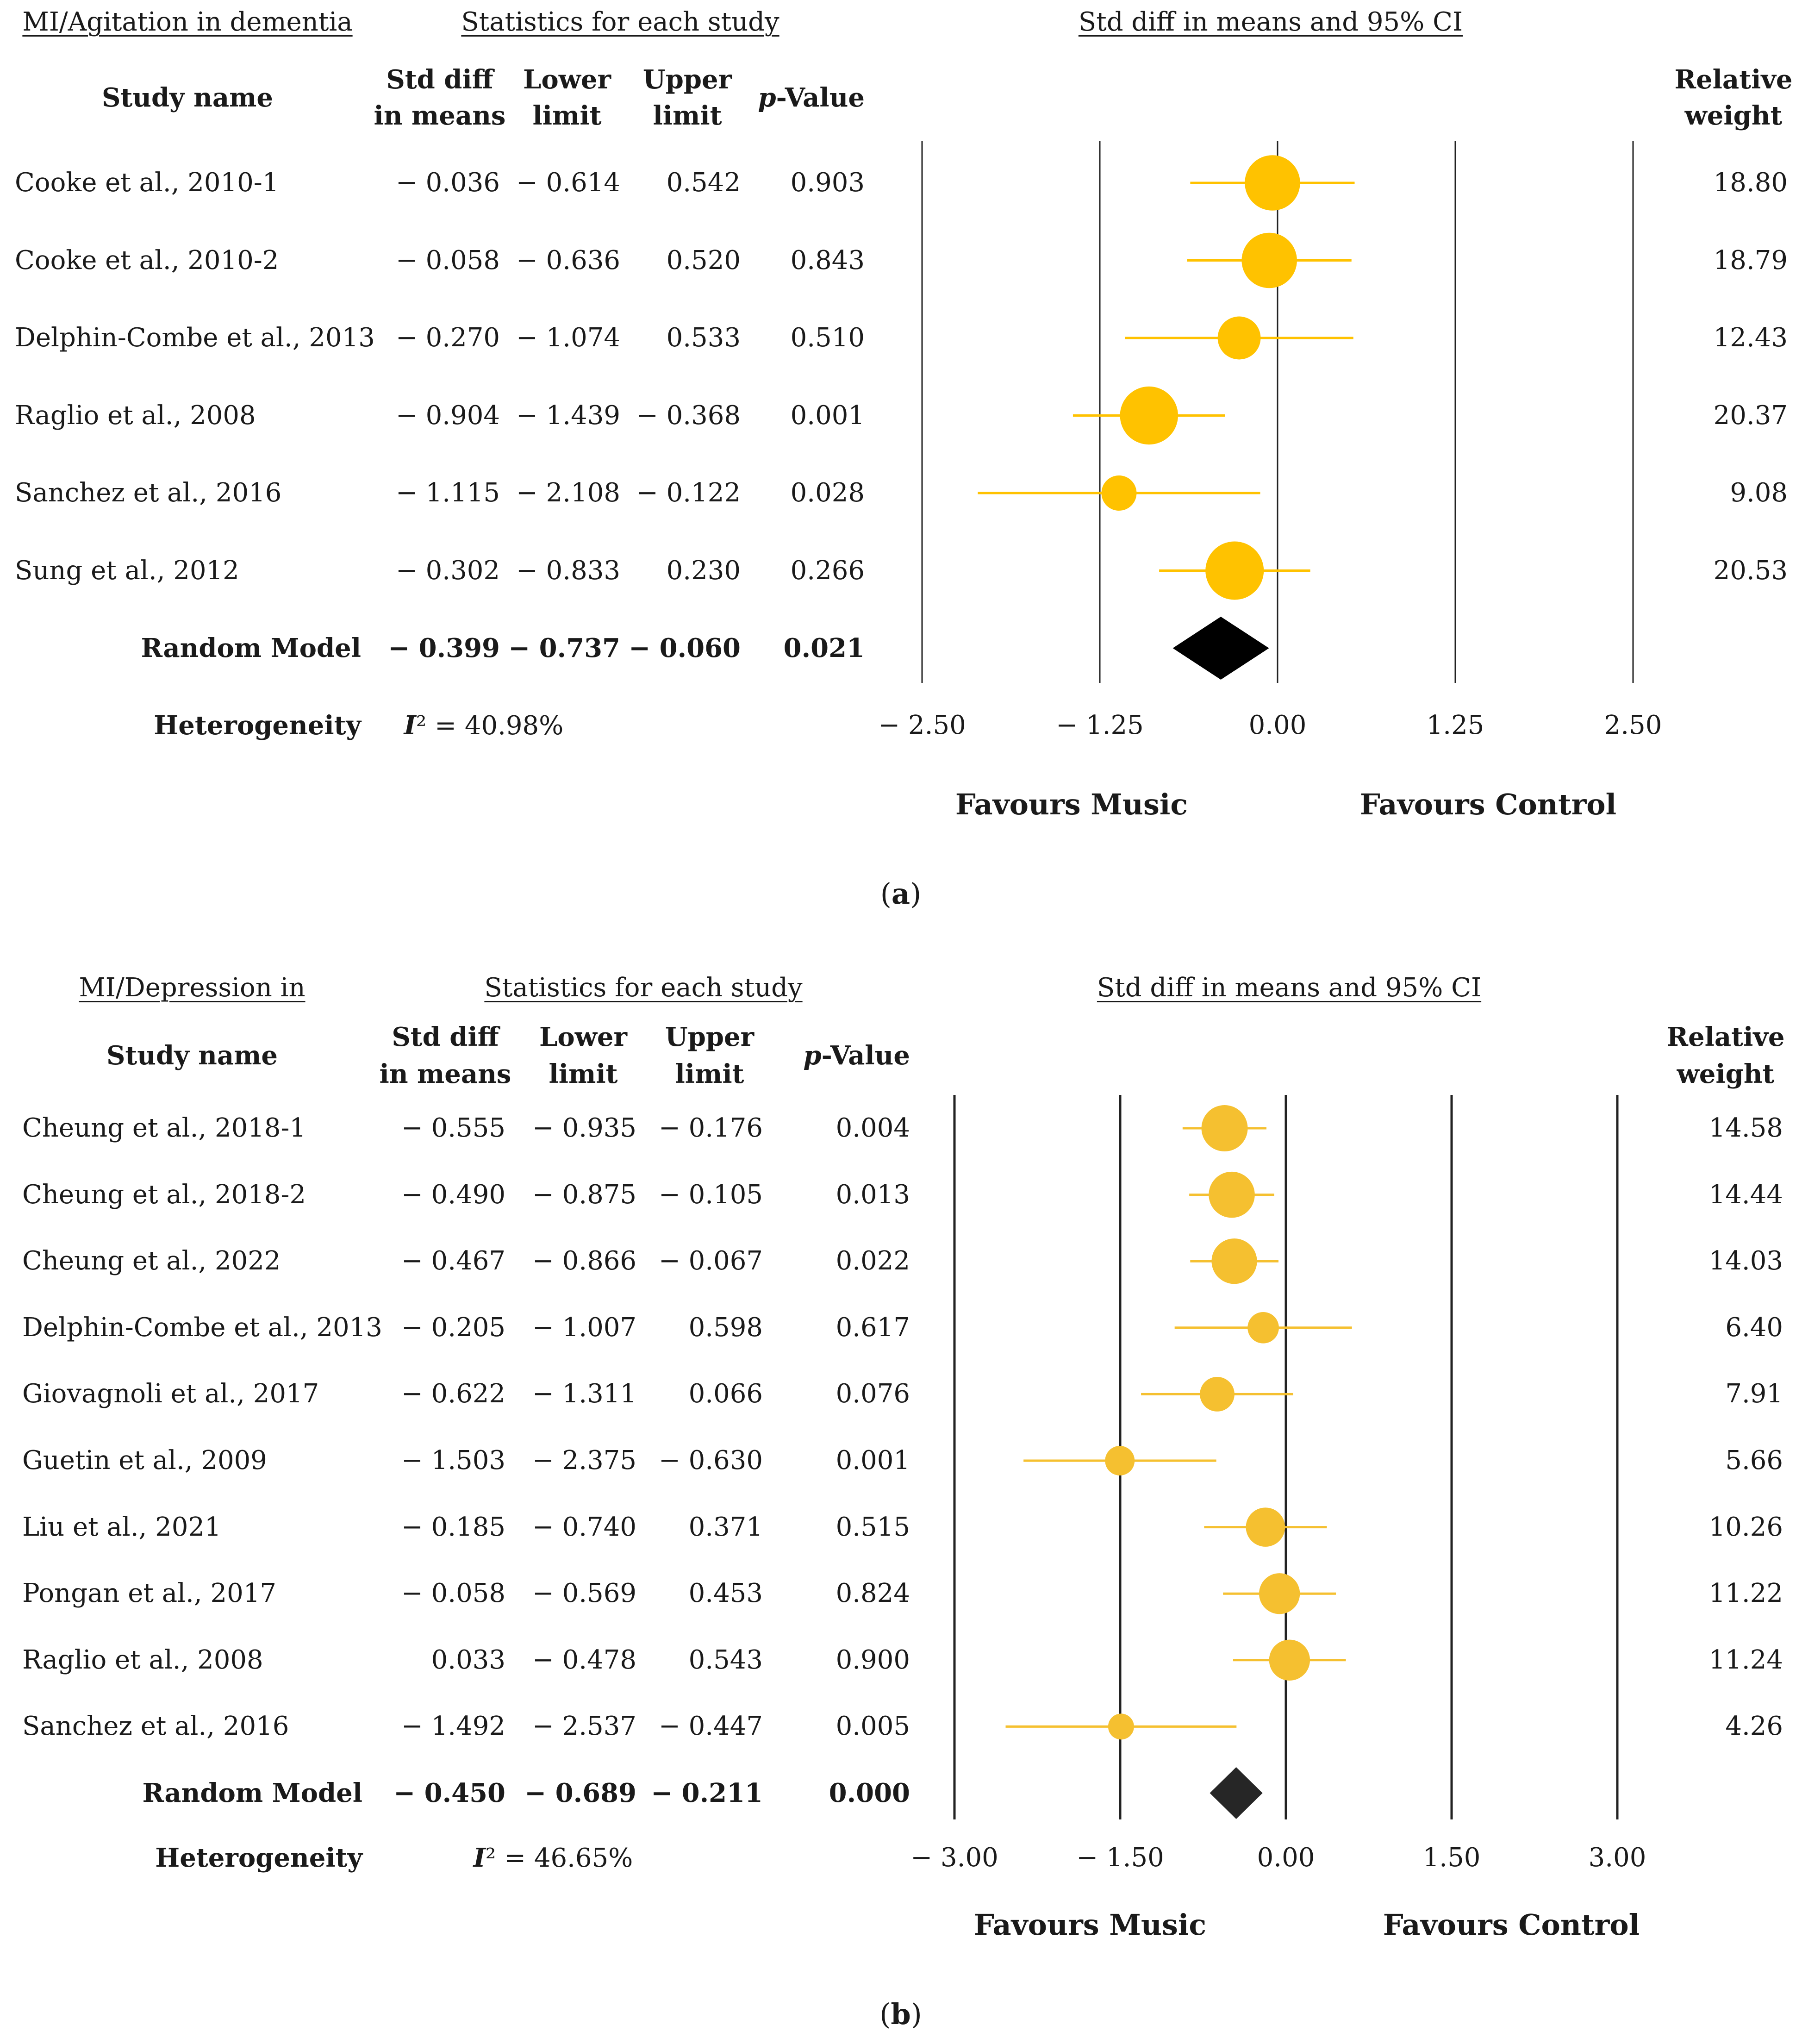 This screenshot has width=1802, height=2044. Describe the element at coordinates (453, 1460) in the screenshot. I see `panel-b-study-std-diff: − 1.503` at that location.